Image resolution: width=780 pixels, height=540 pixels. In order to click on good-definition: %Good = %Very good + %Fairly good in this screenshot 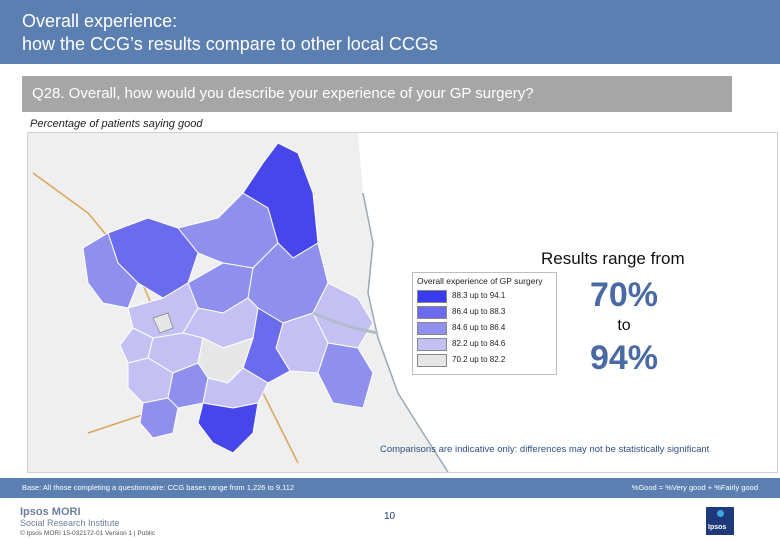, I will do `click(694, 487)`.